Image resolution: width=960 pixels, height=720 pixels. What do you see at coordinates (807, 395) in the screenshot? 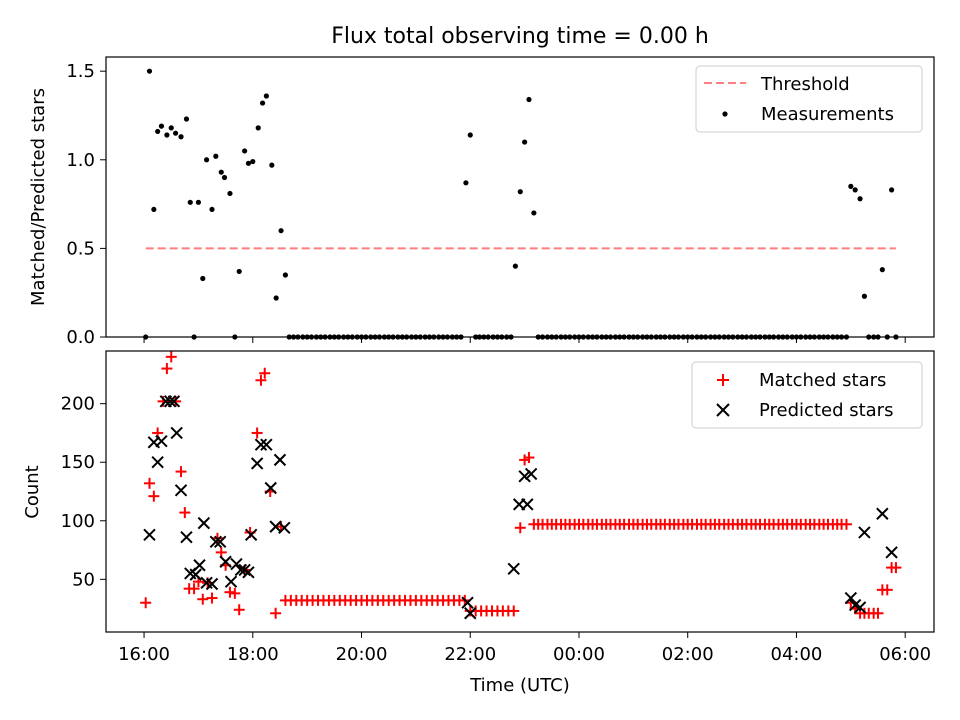
I see `bottom-legend: Matched stars Predicted stars` at bounding box center [807, 395].